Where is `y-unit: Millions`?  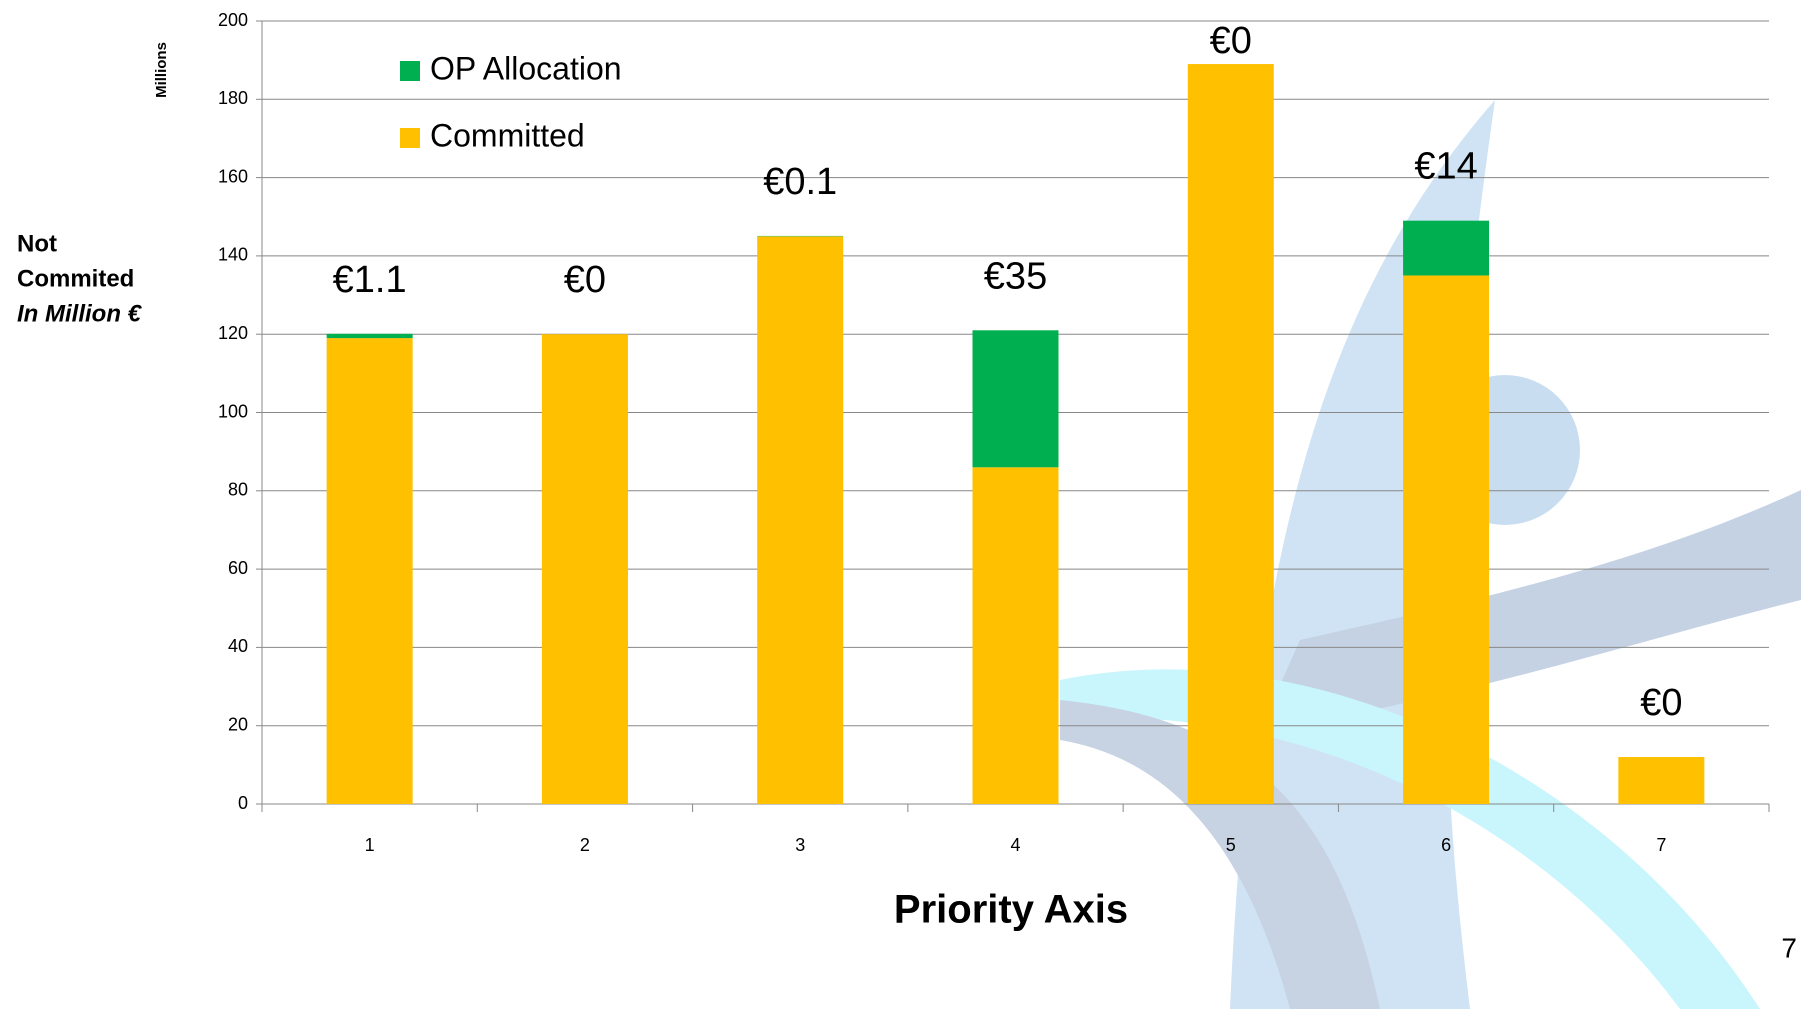
y-unit: Millions is located at coordinates (161, 70).